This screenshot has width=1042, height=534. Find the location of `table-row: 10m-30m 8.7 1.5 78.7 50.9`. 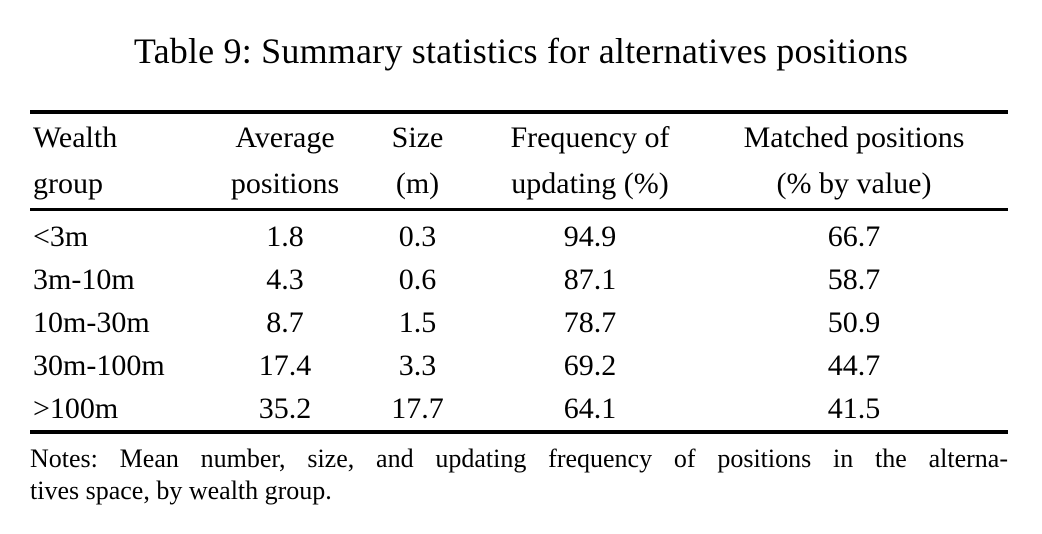

table-row: 10m-30m 8.7 1.5 78.7 50.9 is located at coordinates (519, 322).